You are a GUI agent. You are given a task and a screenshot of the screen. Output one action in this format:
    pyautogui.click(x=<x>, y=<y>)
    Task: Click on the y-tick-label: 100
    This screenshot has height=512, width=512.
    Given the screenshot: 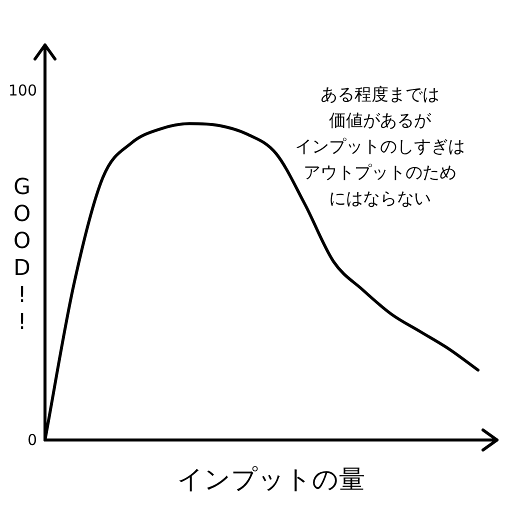 What is the action you would take?
    pyautogui.click(x=22, y=90)
    